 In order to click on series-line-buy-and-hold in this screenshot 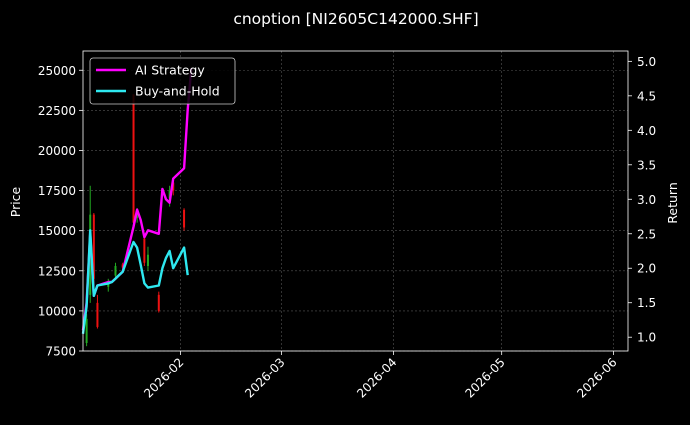, I will do `click(135, 281)`.